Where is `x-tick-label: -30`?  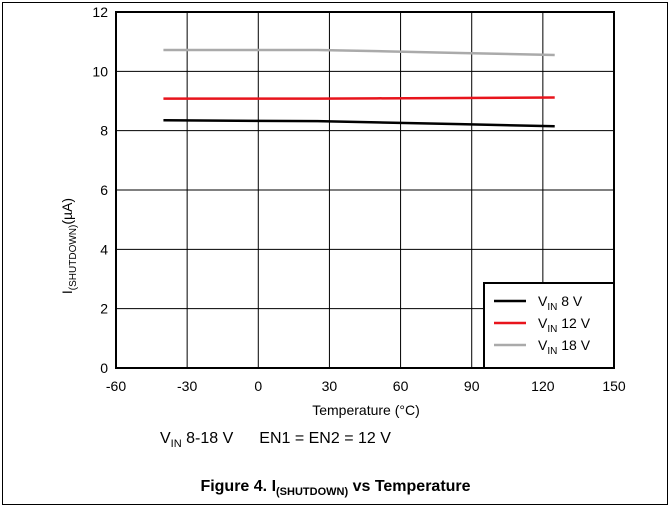
x-tick-label: -30 is located at coordinates (187, 386).